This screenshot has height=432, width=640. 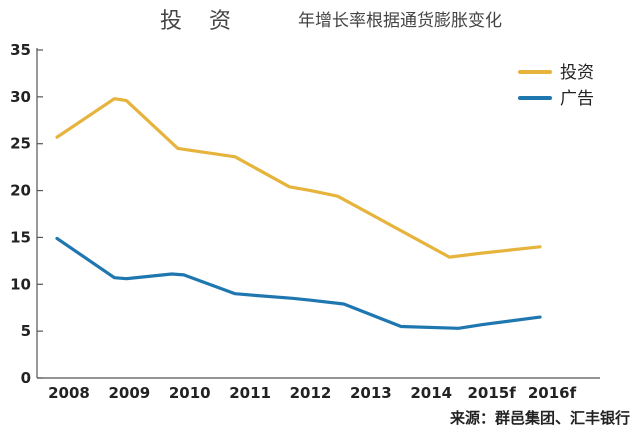 What do you see at coordinates (577, 99) in the screenshot?
I see `legend-label: 广告` at bounding box center [577, 99].